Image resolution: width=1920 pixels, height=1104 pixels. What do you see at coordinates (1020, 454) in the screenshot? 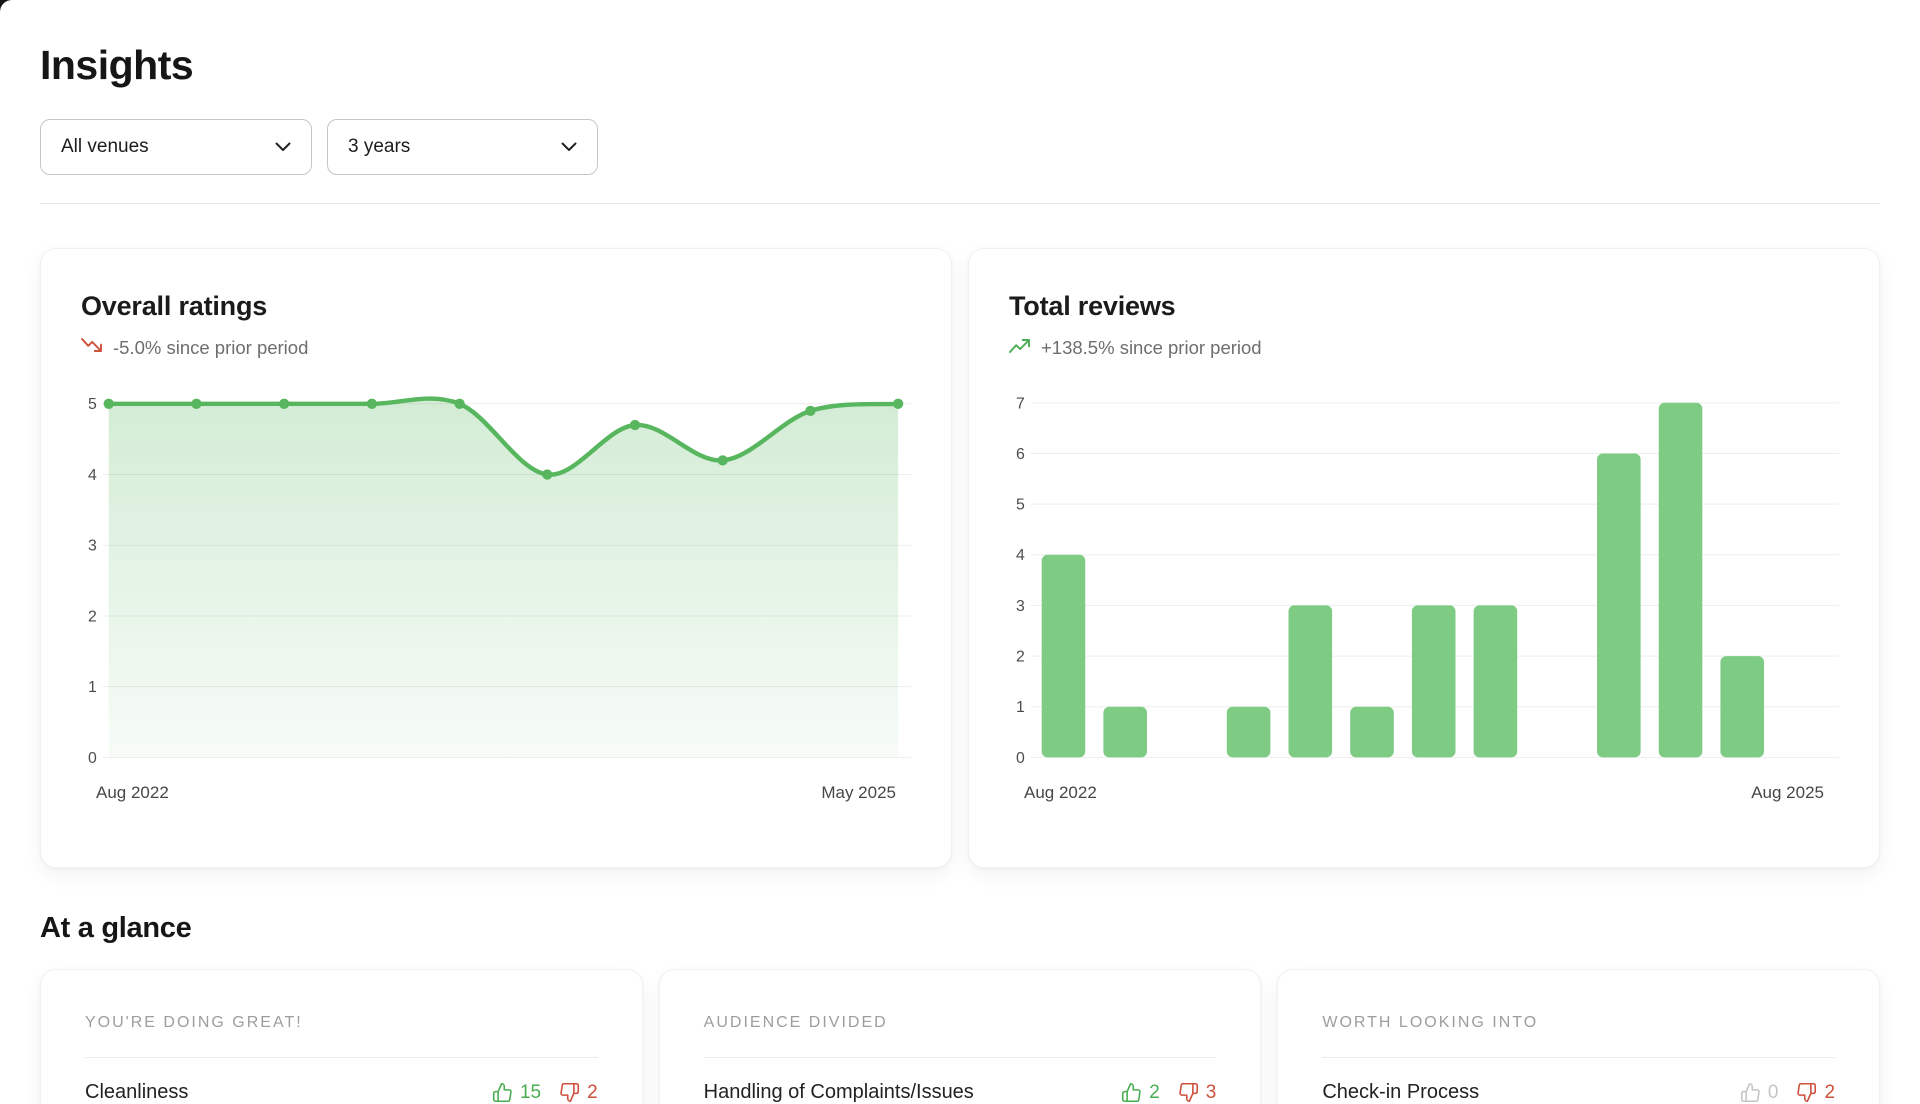
I see `svg-text: 6` at bounding box center [1020, 454].